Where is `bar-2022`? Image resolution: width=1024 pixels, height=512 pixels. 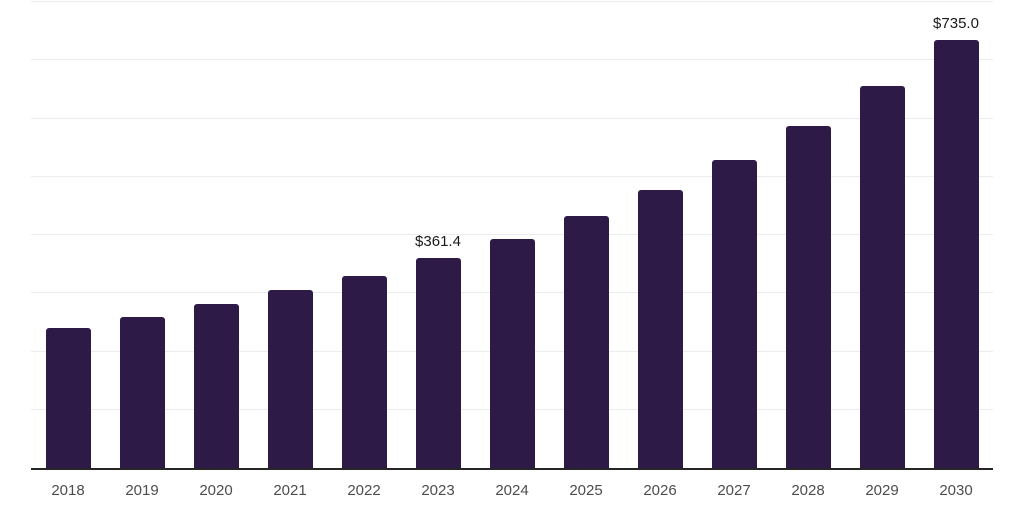 bar-2022 is located at coordinates (364, 372).